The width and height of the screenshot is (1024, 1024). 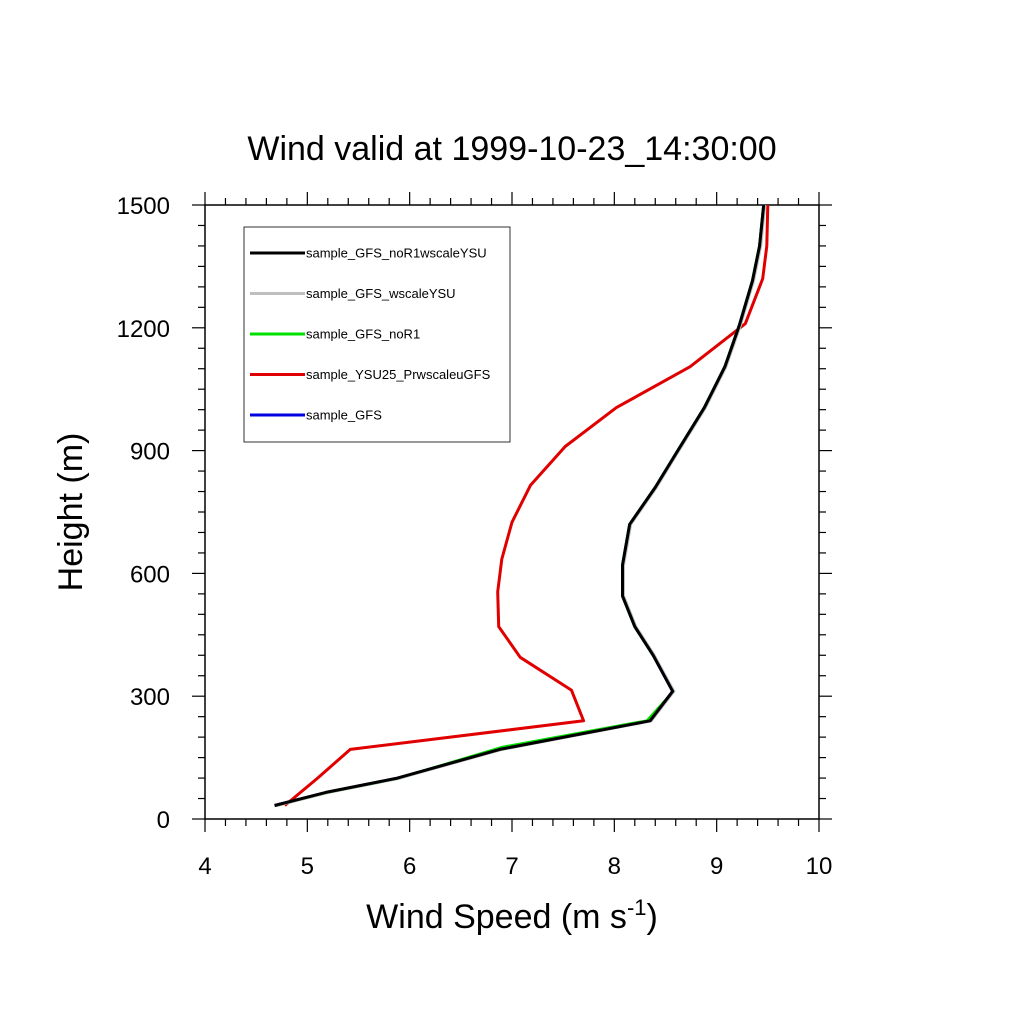 What do you see at coordinates (819, 866) in the screenshot?
I see `x-tick-label: 10` at bounding box center [819, 866].